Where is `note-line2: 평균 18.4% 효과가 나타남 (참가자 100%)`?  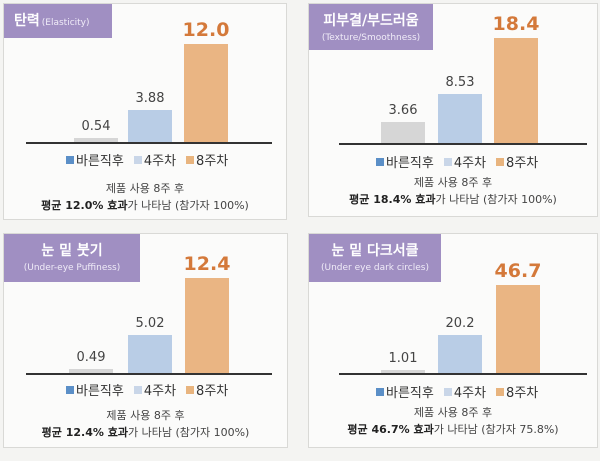
note-line2: 평균 18.4% 효과가 나타남 (참가자 100%) is located at coordinates (453, 199).